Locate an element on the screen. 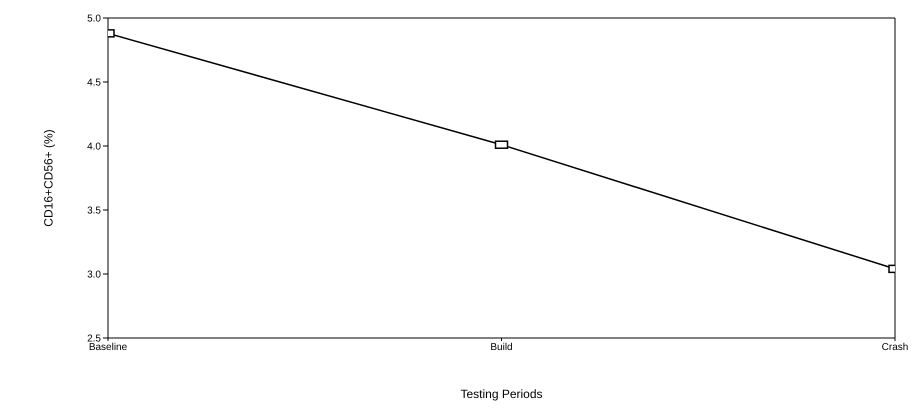  y-tick-label: 5.0 is located at coordinates (94, 19).